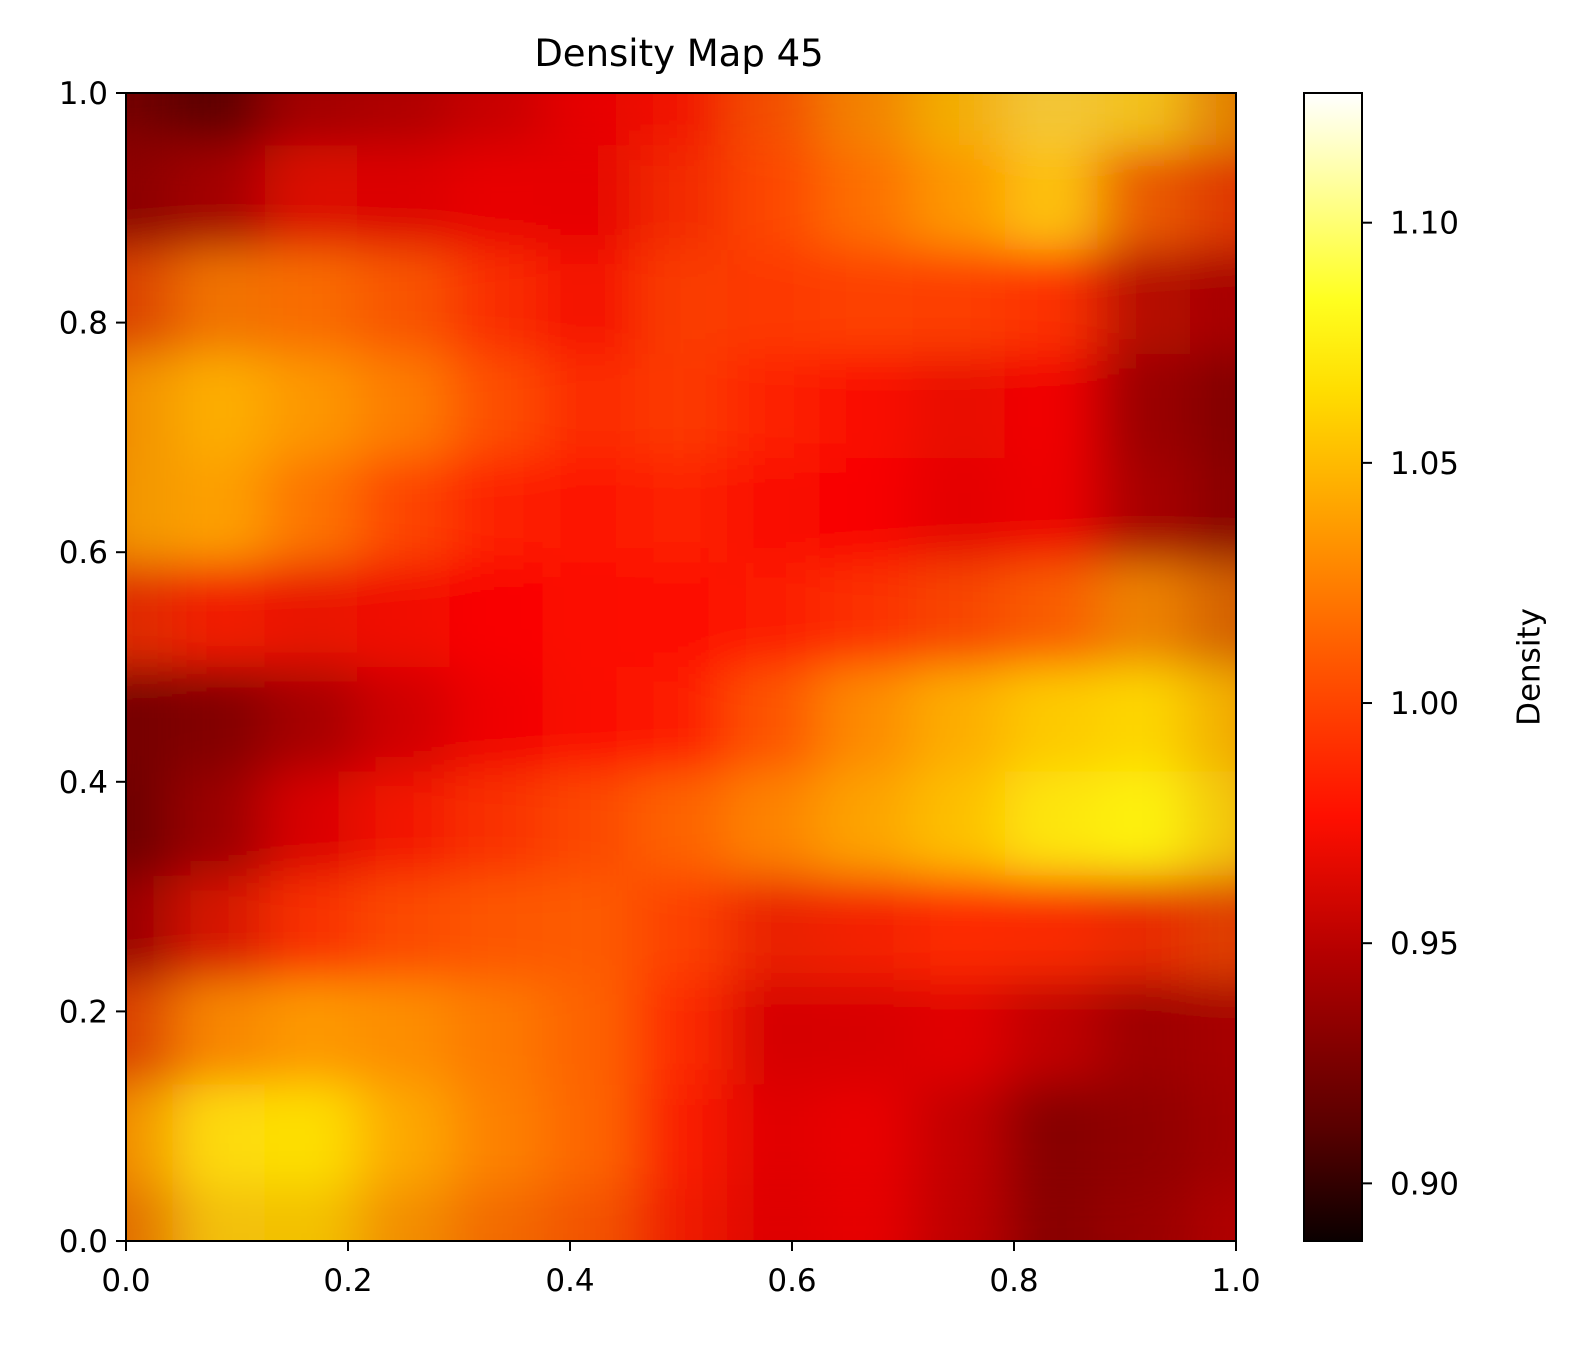 This screenshot has width=1579, height=1349. I want to click on chart-title: Density Map 45, so click(678, 53).